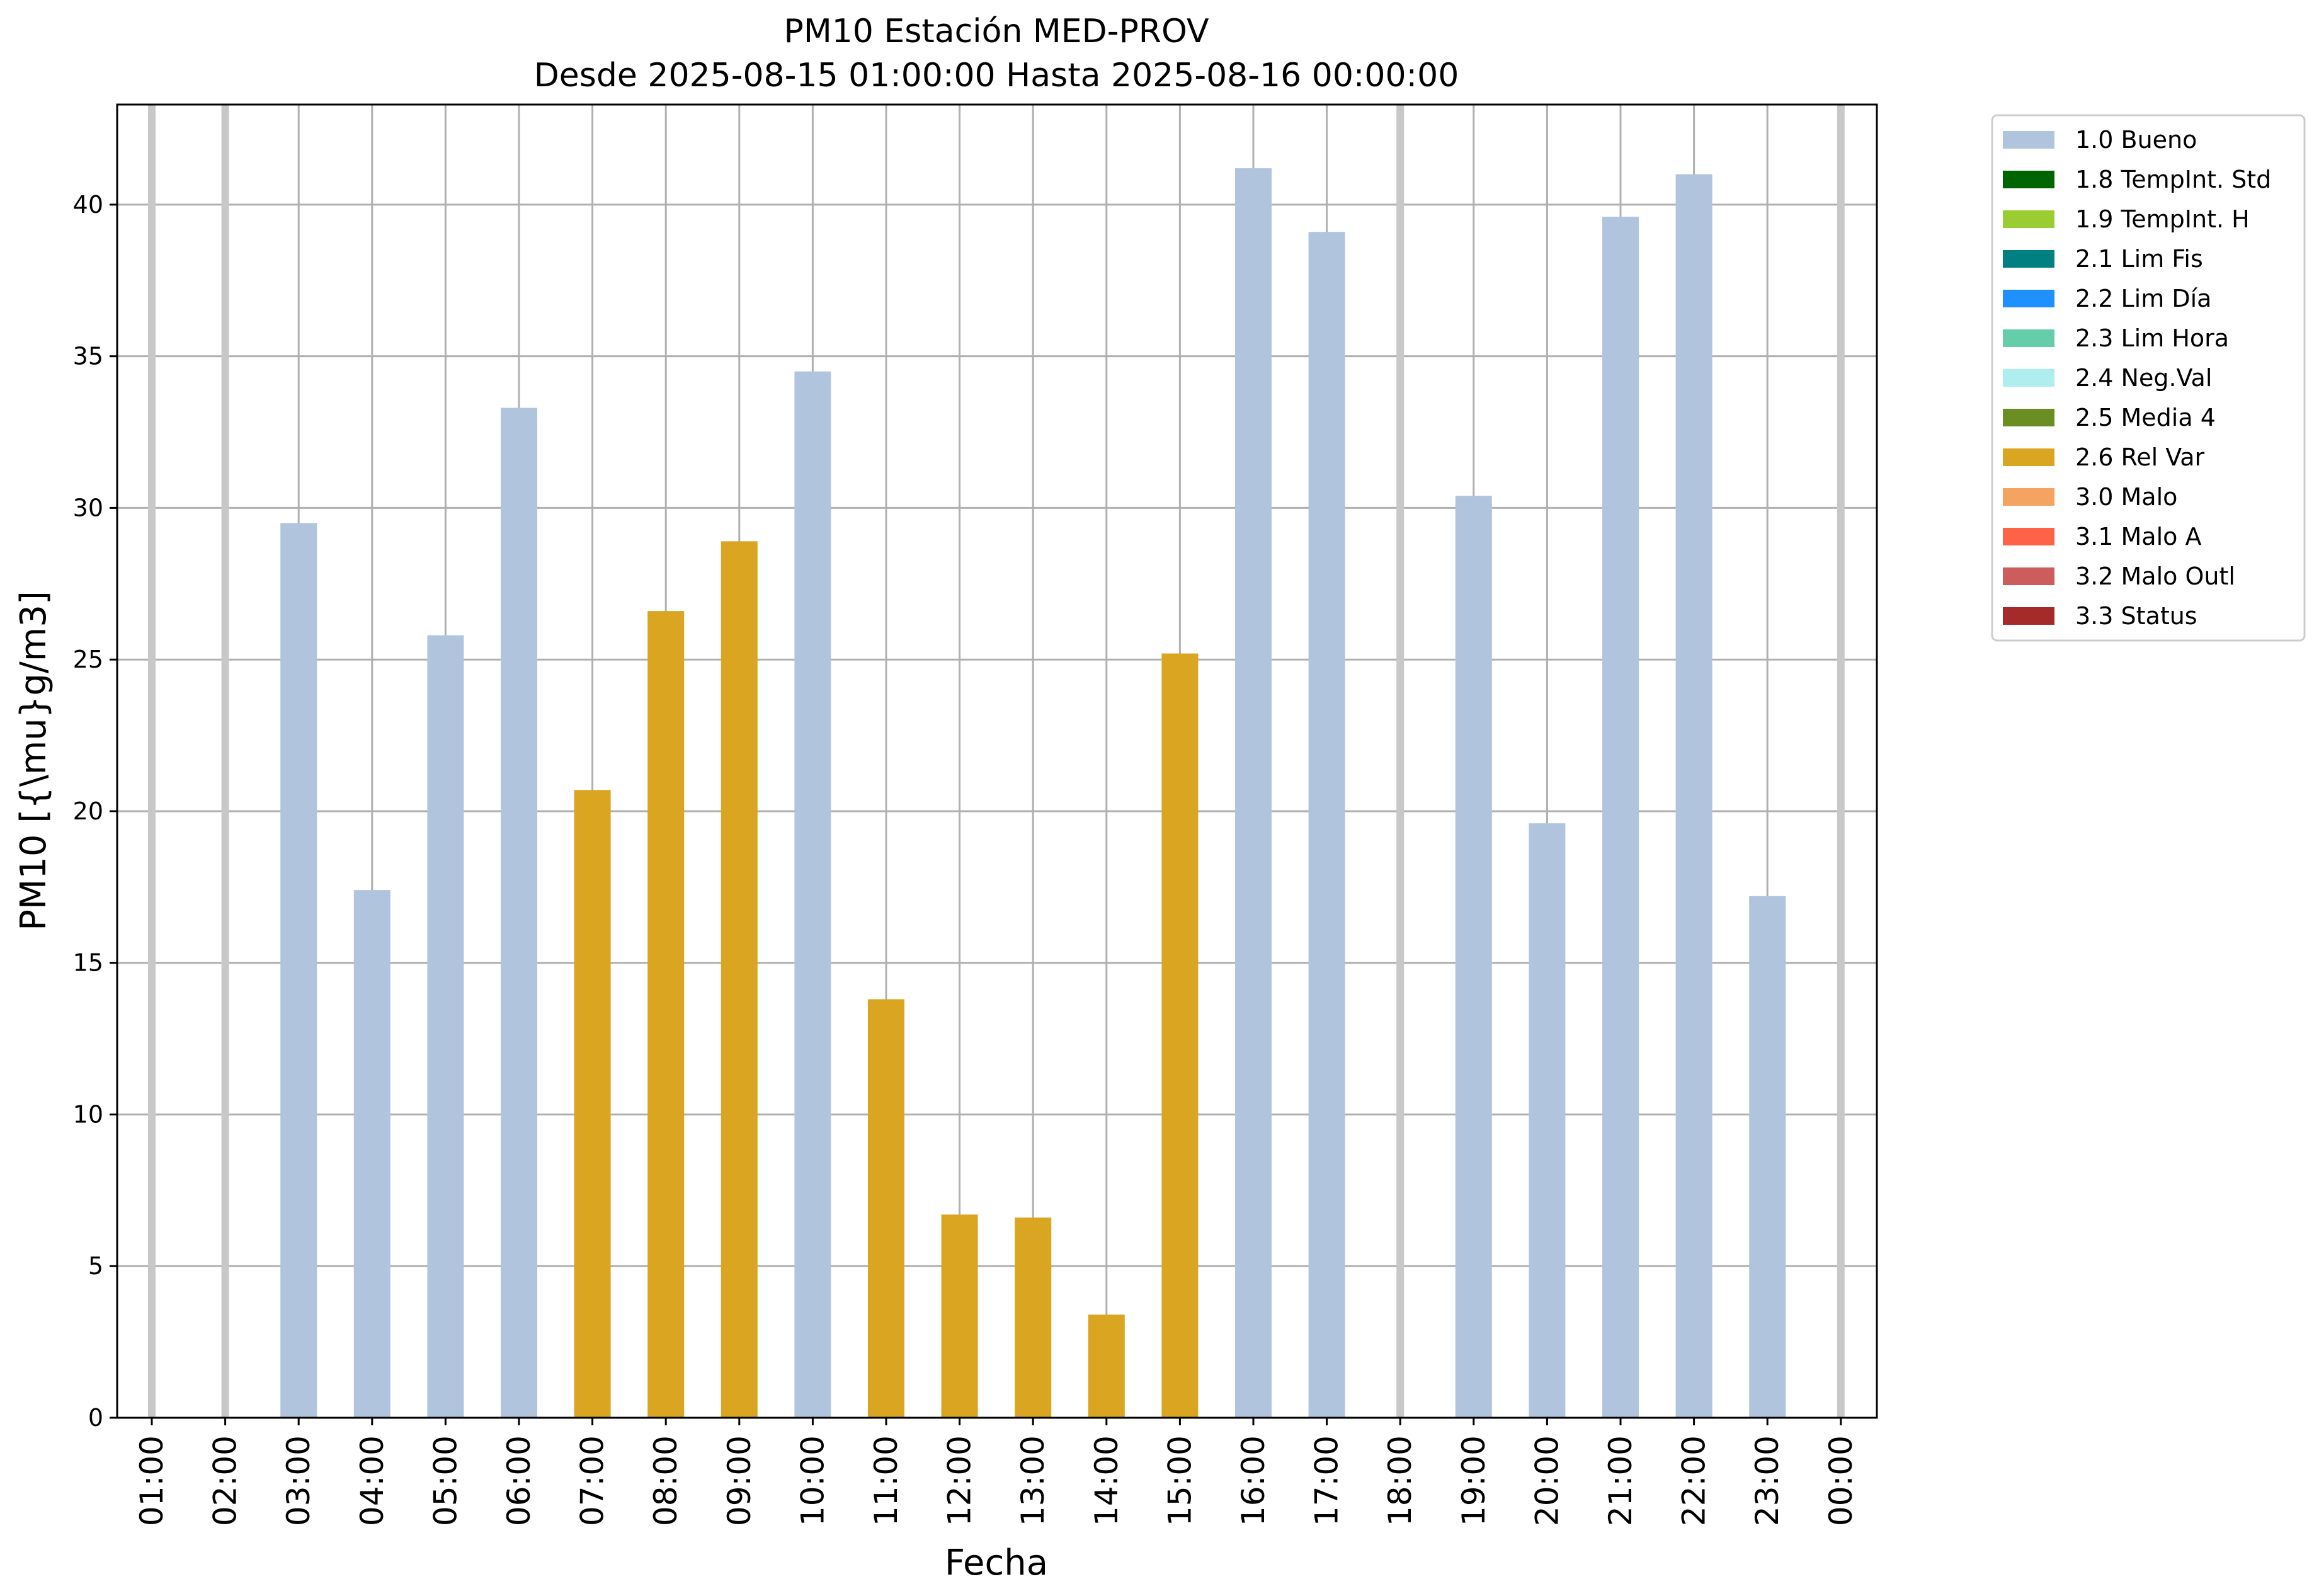  What do you see at coordinates (2143, 378) in the screenshot?
I see `legend-label: 2.4 Neg.Val` at bounding box center [2143, 378].